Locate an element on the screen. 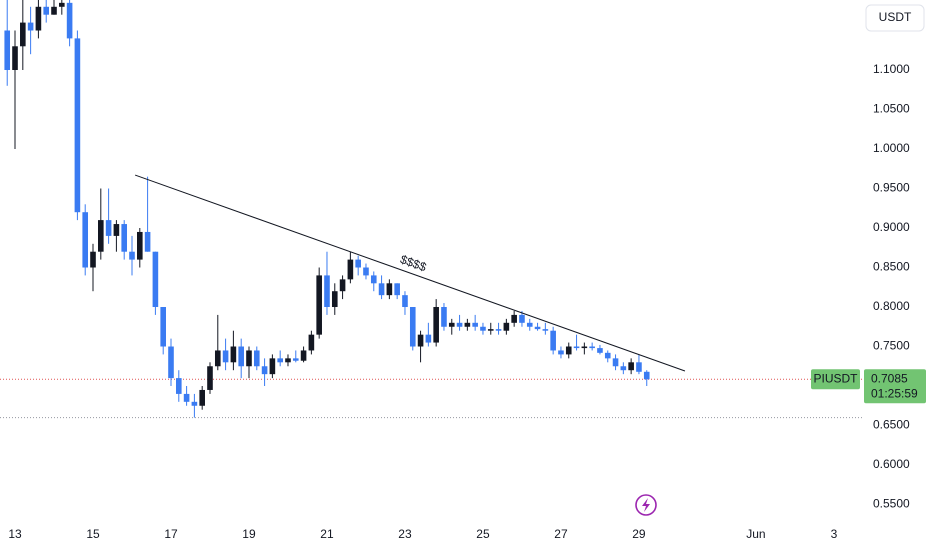  y-tick-label: 0.8000 is located at coordinates (891, 306).